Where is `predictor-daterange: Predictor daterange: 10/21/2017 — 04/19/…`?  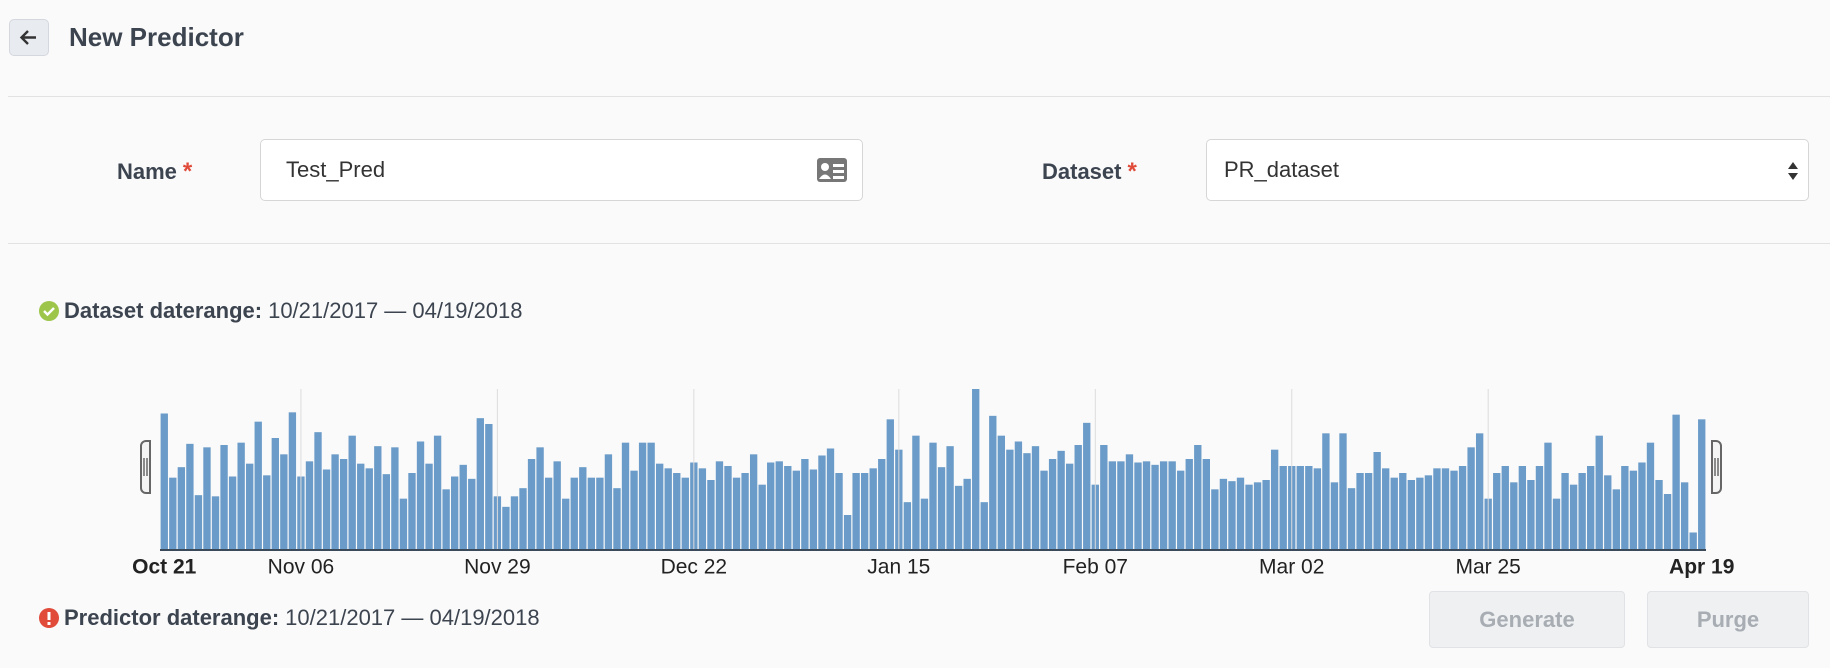
predictor-daterange: Predictor daterange: 10/21/2017 — 04/19/… is located at coordinates (289, 618).